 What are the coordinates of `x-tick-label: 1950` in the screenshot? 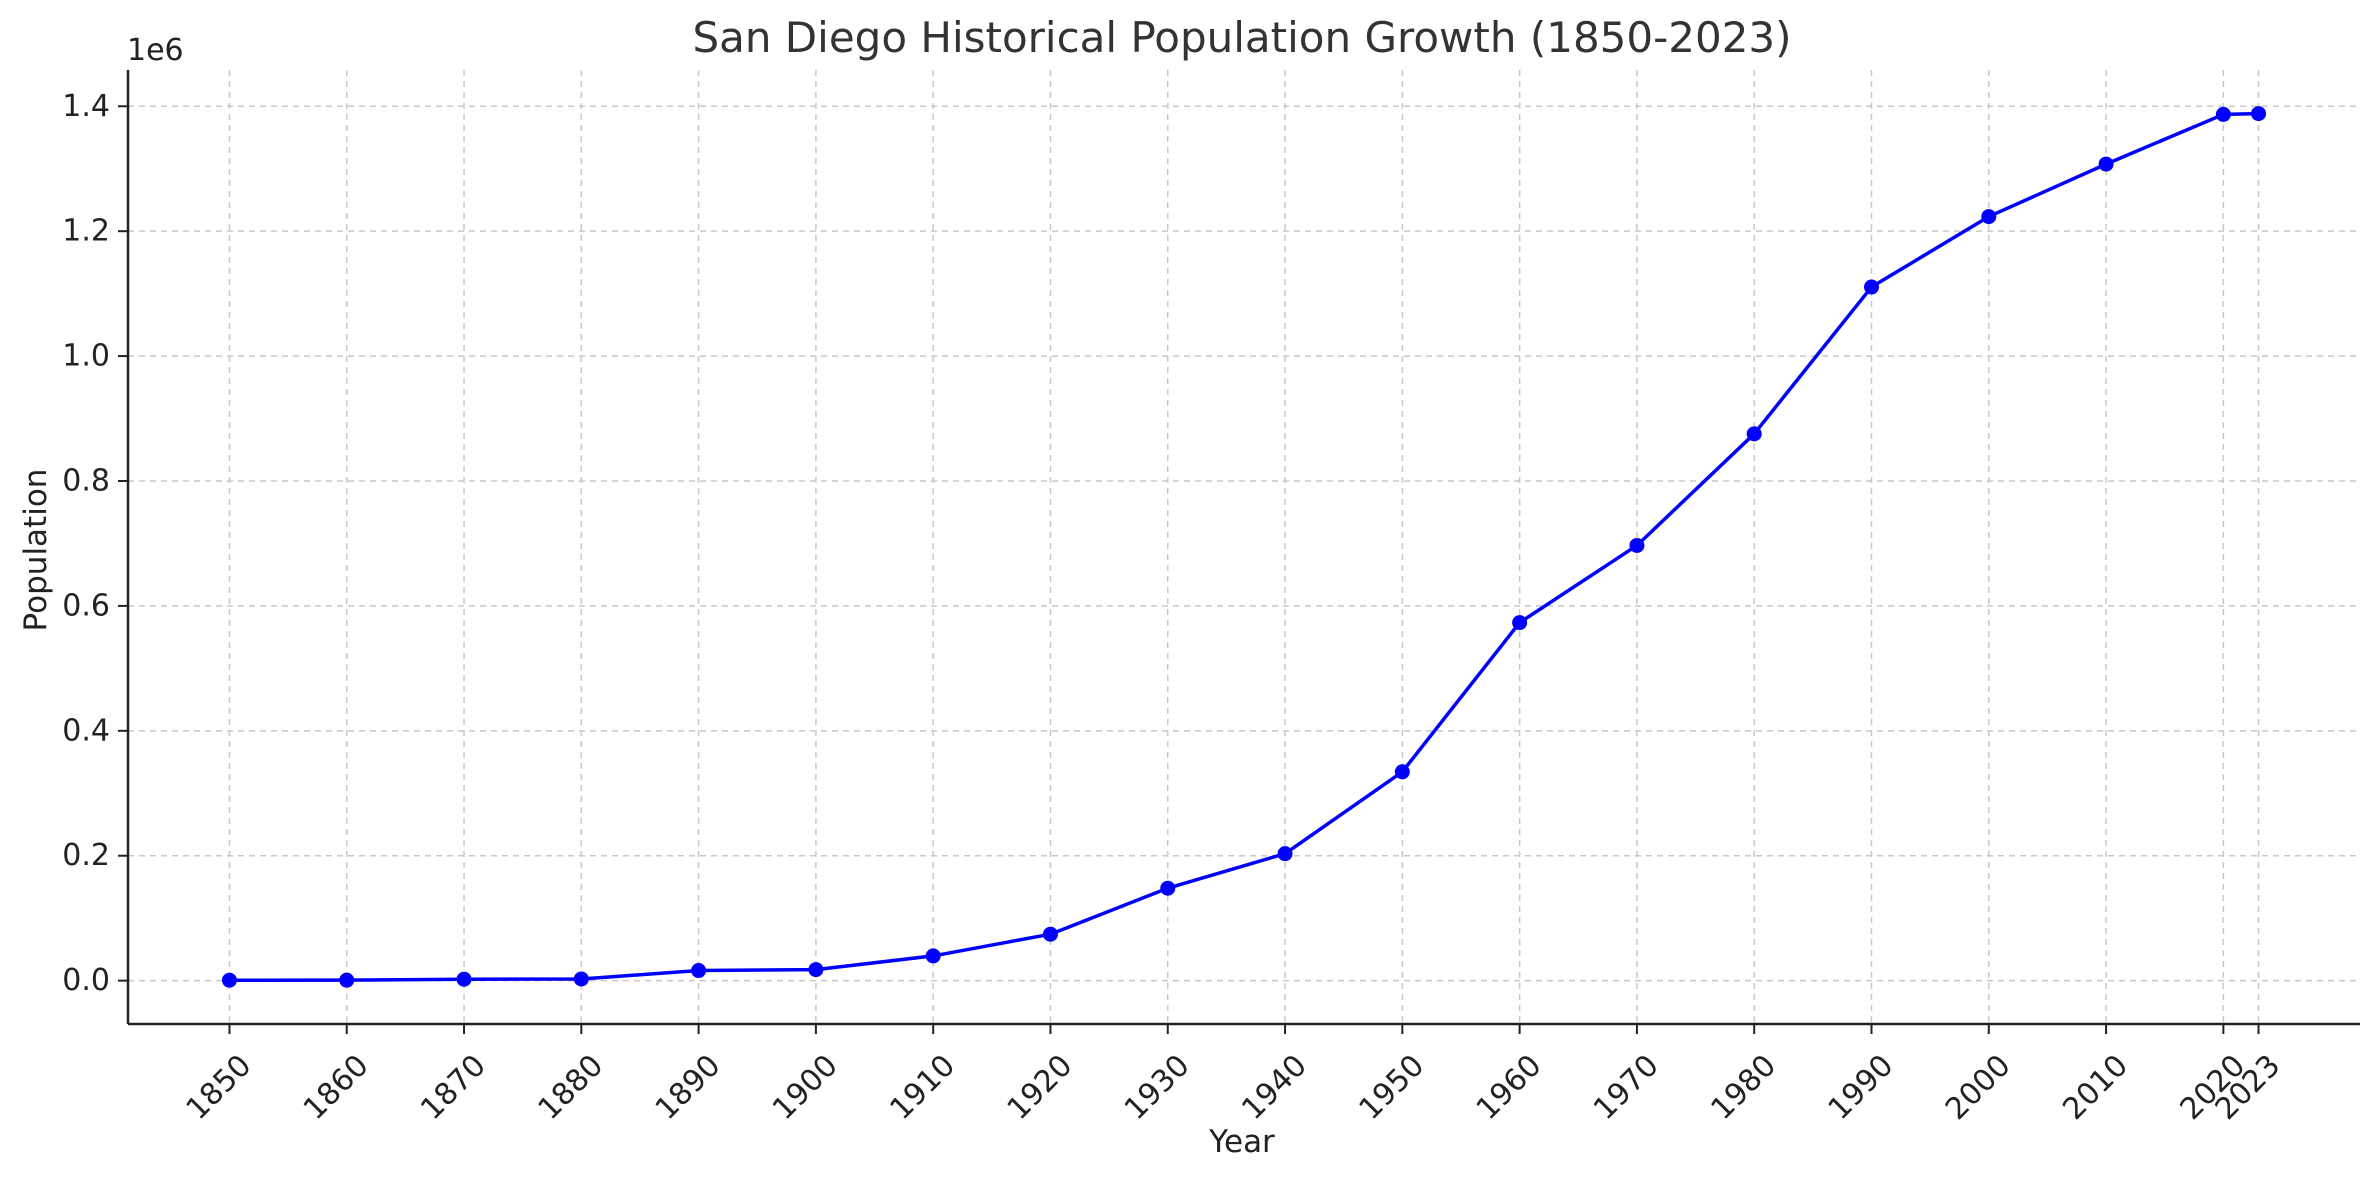 It's located at (1392, 1087).